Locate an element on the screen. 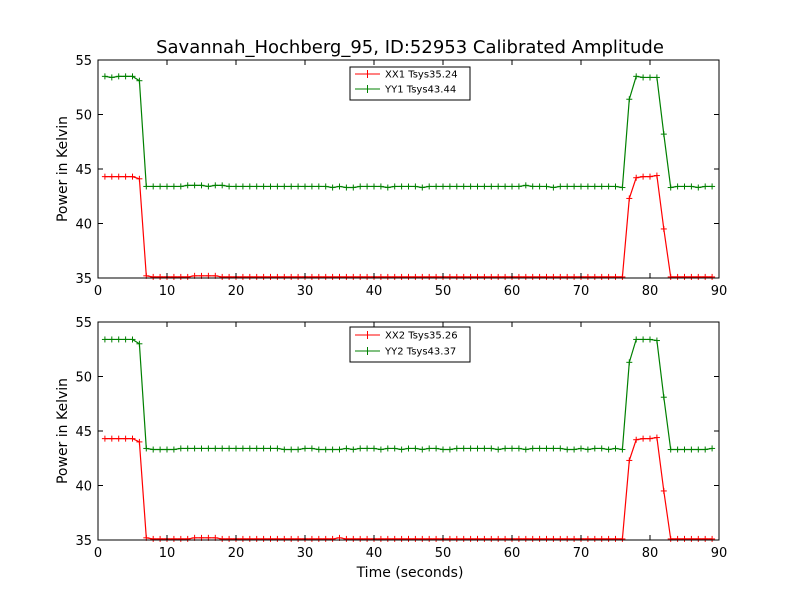 The image size is (800, 600). legend-label-yy1: YY1 Tsys43.44 is located at coordinates (420, 90).